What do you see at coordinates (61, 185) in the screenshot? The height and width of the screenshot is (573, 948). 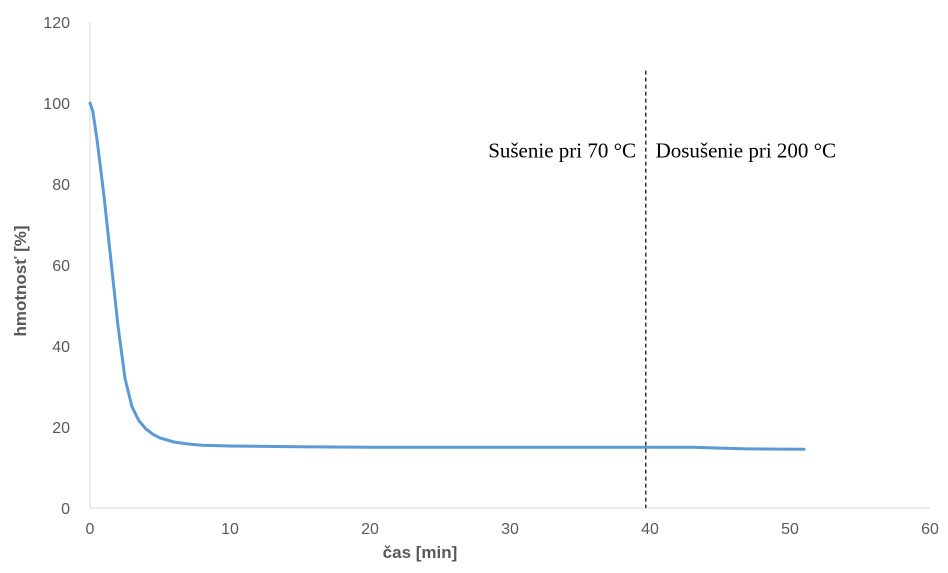 I see `y-tick-label: 80` at bounding box center [61, 185].